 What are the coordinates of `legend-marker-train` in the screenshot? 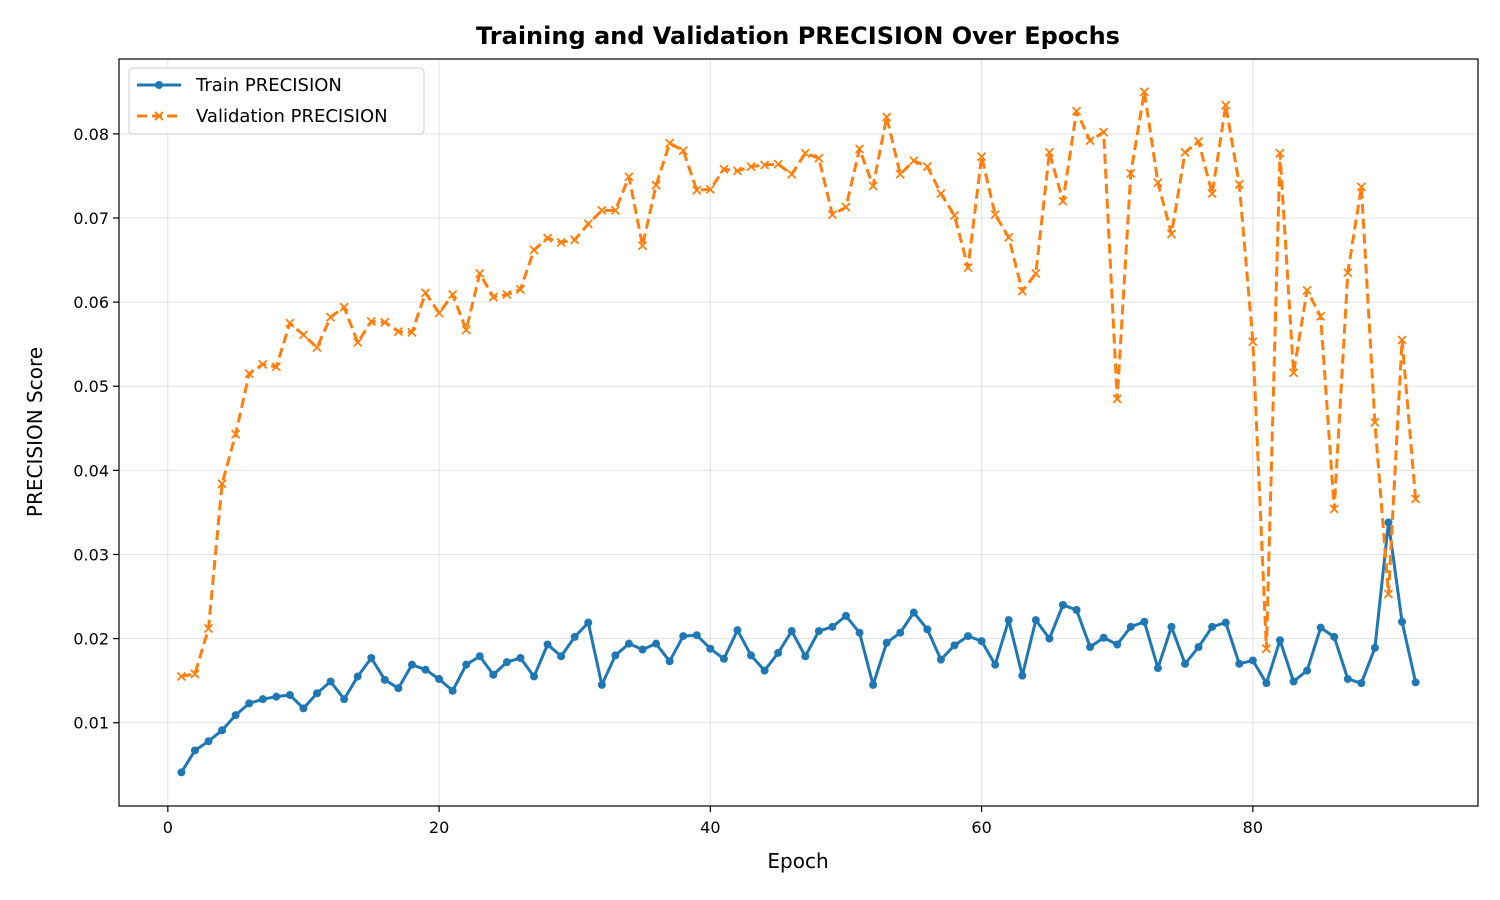 It's located at (159, 85).